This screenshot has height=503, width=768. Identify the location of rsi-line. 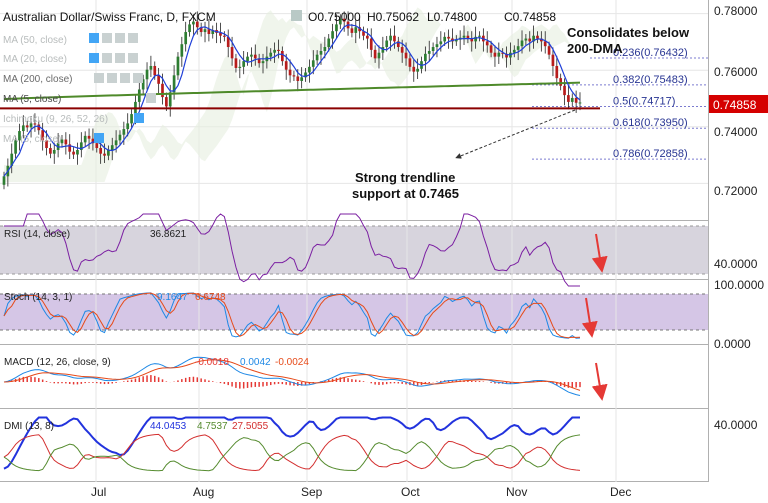
(292, 250).